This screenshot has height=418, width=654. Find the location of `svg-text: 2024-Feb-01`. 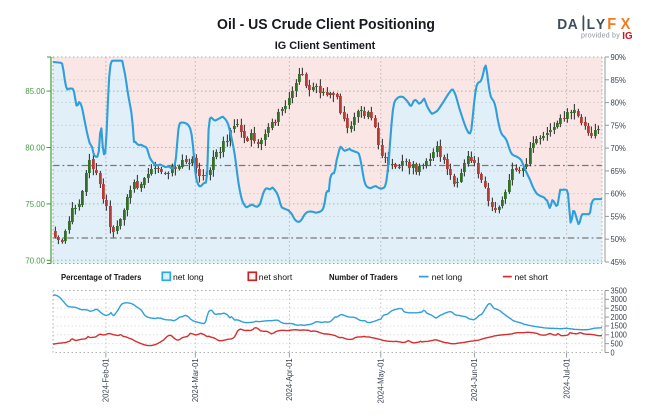

svg-text: 2024-Feb-01 is located at coordinates (106, 380).